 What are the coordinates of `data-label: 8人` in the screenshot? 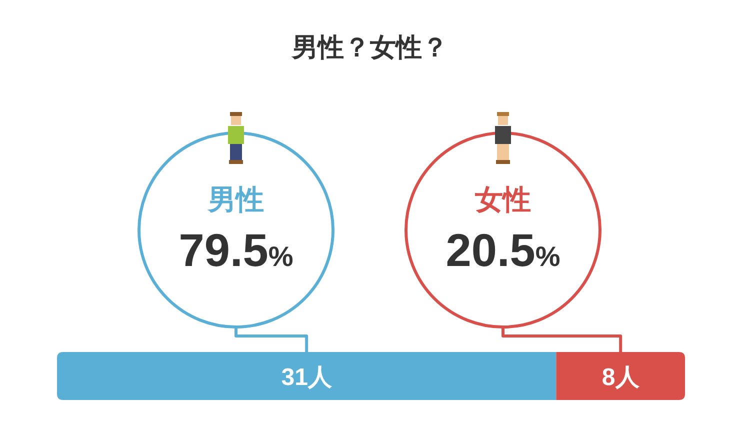 It's located at (621, 377).